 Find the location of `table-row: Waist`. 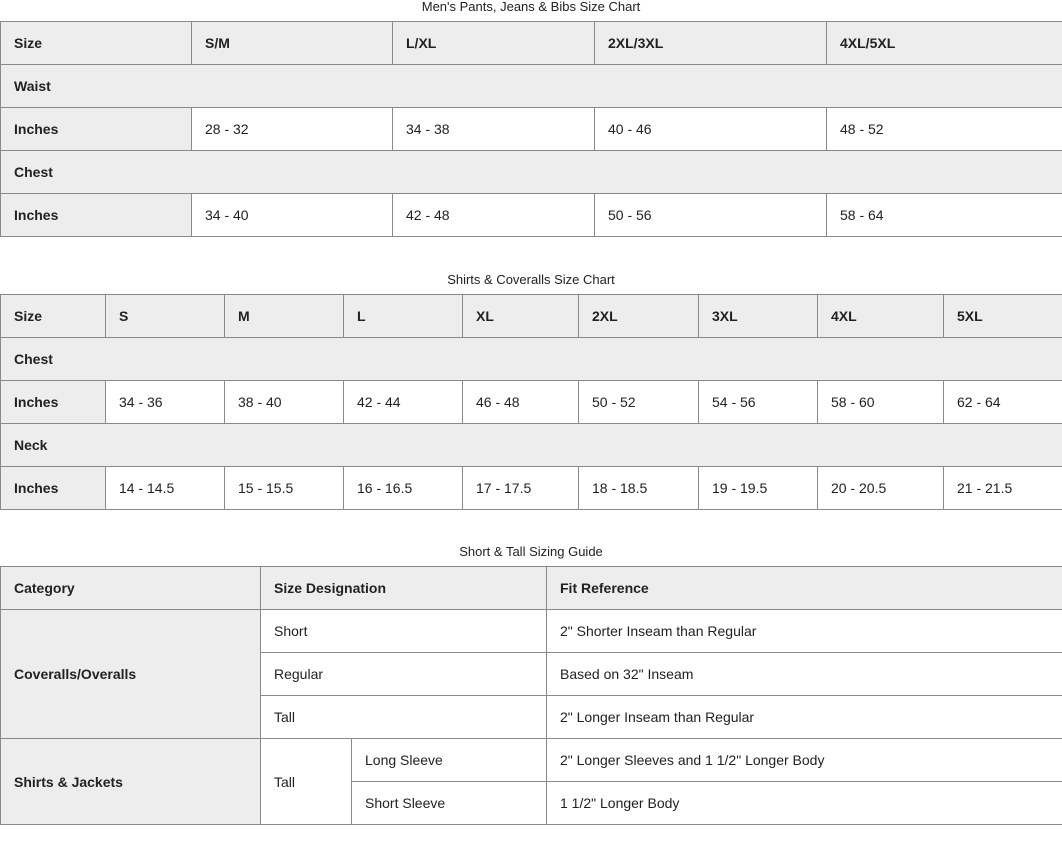

table-row: Waist is located at coordinates (531, 86).